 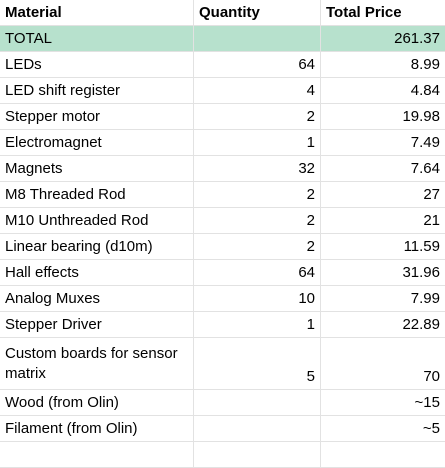 I want to click on table-row: Wood (from Olin) ~15, so click(x=222, y=403).